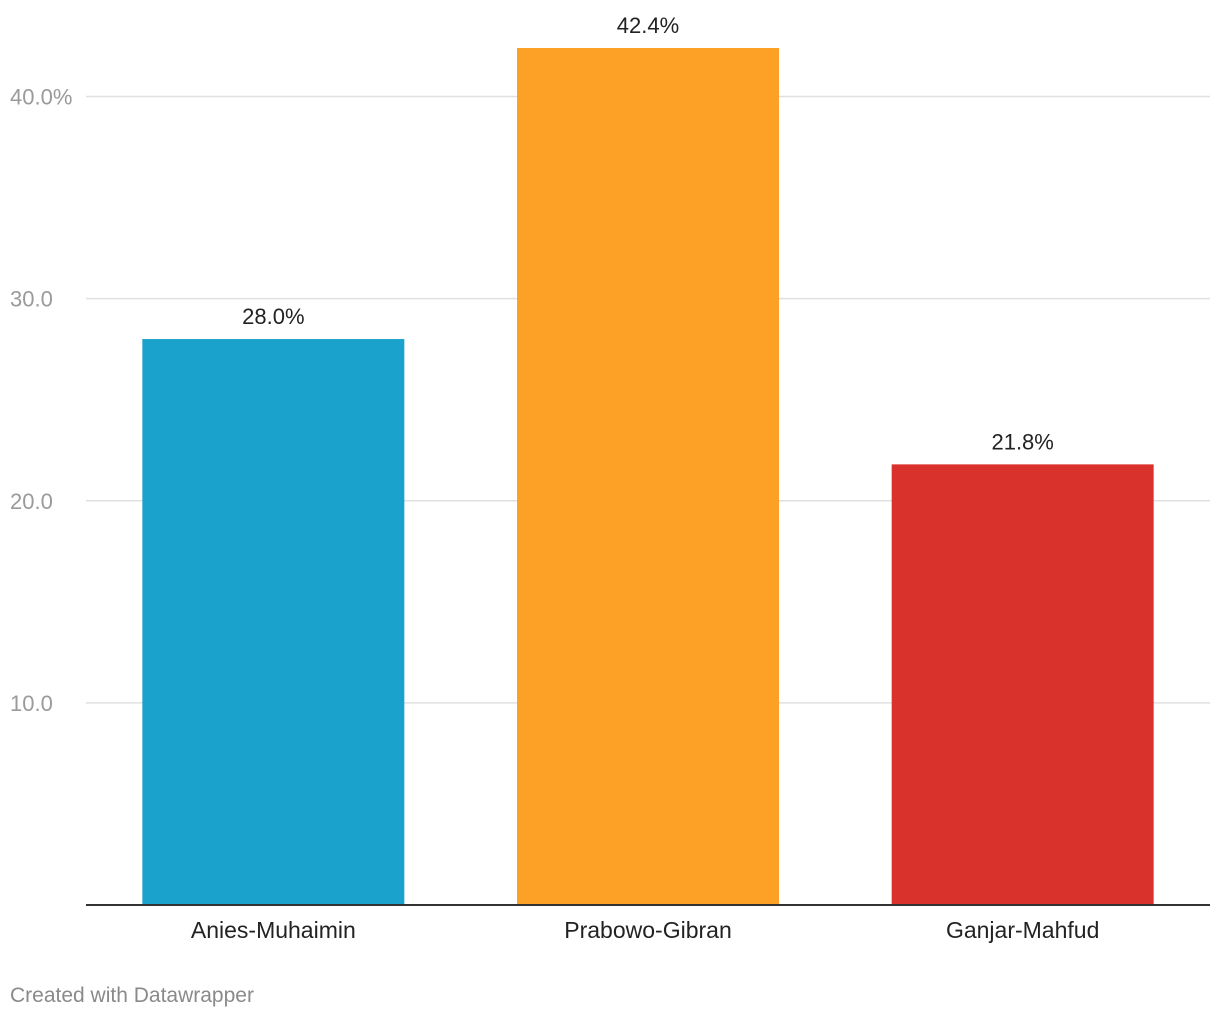 This screenshot has height=1020, width=1220. Describe the element at coordinates (1022, 930) in the screenshot. I see `x-tick-label: Ganjar-Mahfud` at that location.